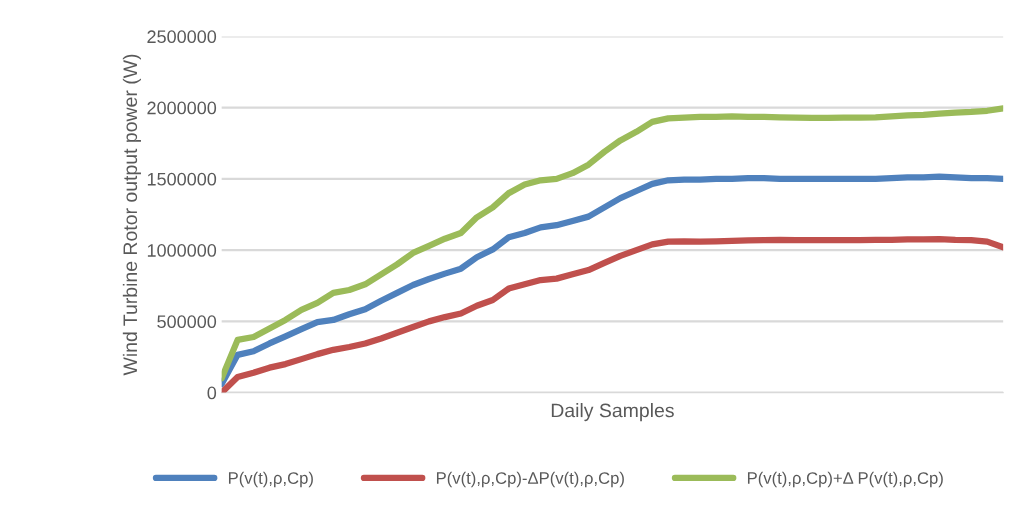  I want to click on y-tick-label: 1000000, so click(182, 250).